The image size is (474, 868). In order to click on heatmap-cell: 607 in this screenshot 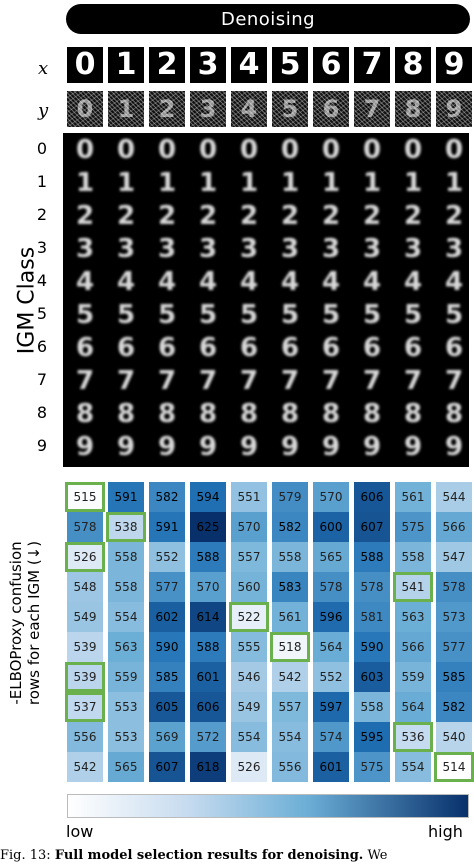, I will do `click(372, 527)`.